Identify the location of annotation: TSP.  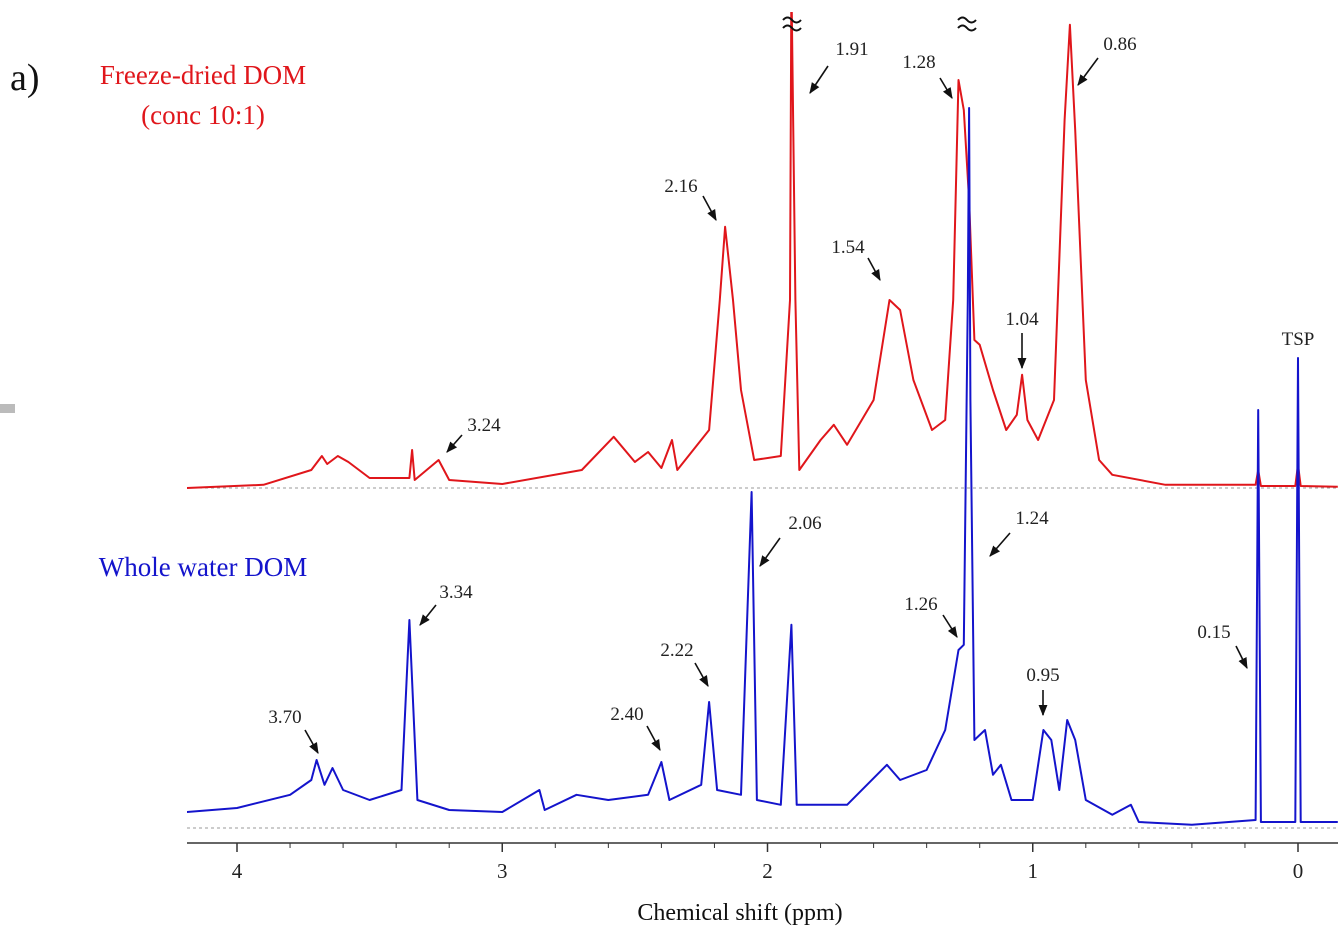
(1298, 339).